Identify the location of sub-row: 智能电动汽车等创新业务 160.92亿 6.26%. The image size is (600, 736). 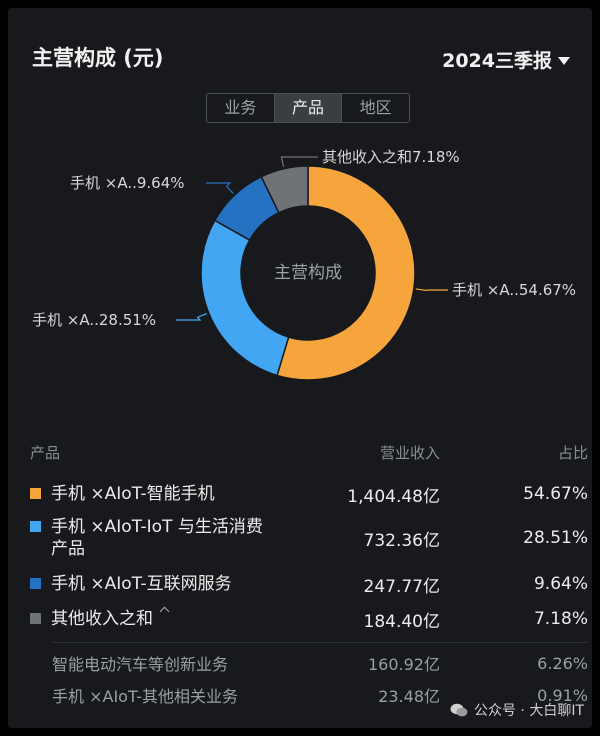
(309, 663).